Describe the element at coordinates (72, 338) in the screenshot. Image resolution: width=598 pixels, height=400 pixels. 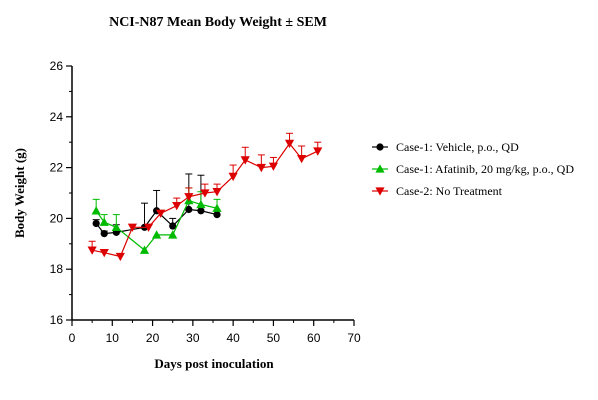
I see `x-tick-label: 0` at that location.